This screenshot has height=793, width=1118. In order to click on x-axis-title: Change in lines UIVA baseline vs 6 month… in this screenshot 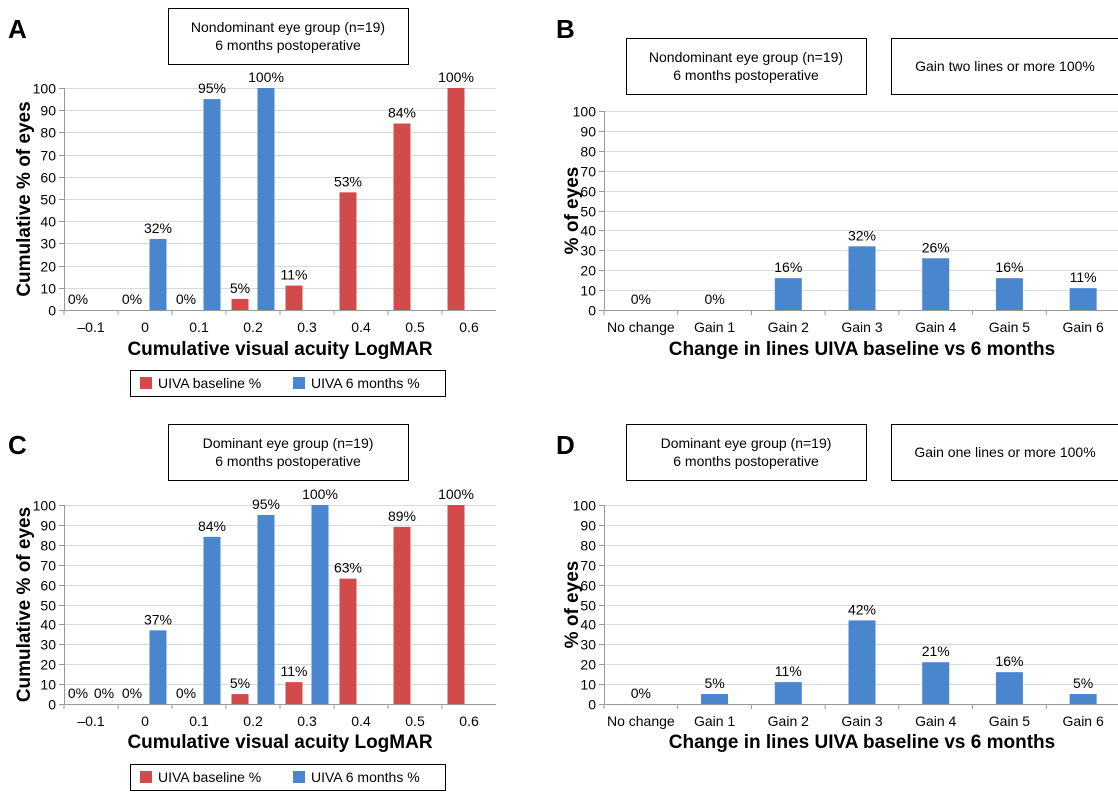, I will do `click(862, 349)`.